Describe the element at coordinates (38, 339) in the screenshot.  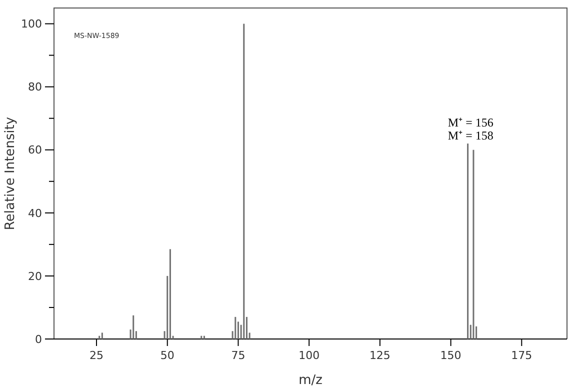
I see `y-tick-label: 0` at that location.